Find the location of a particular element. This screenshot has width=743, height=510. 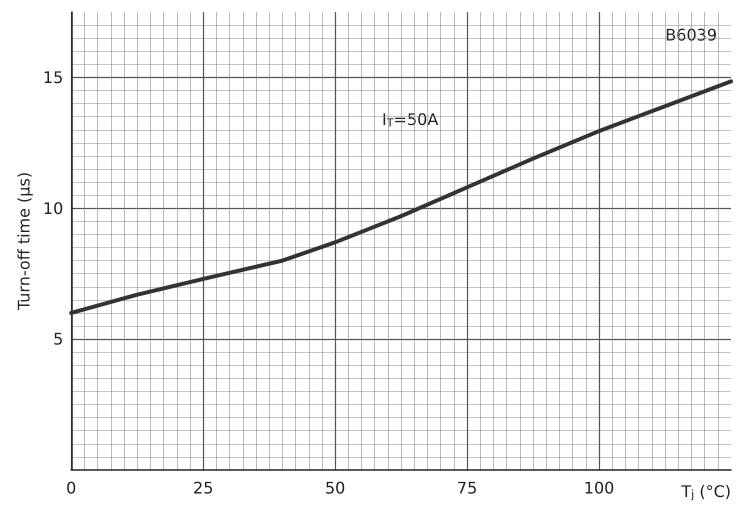

annotation: B6039 is located at coordinates (691, 35).